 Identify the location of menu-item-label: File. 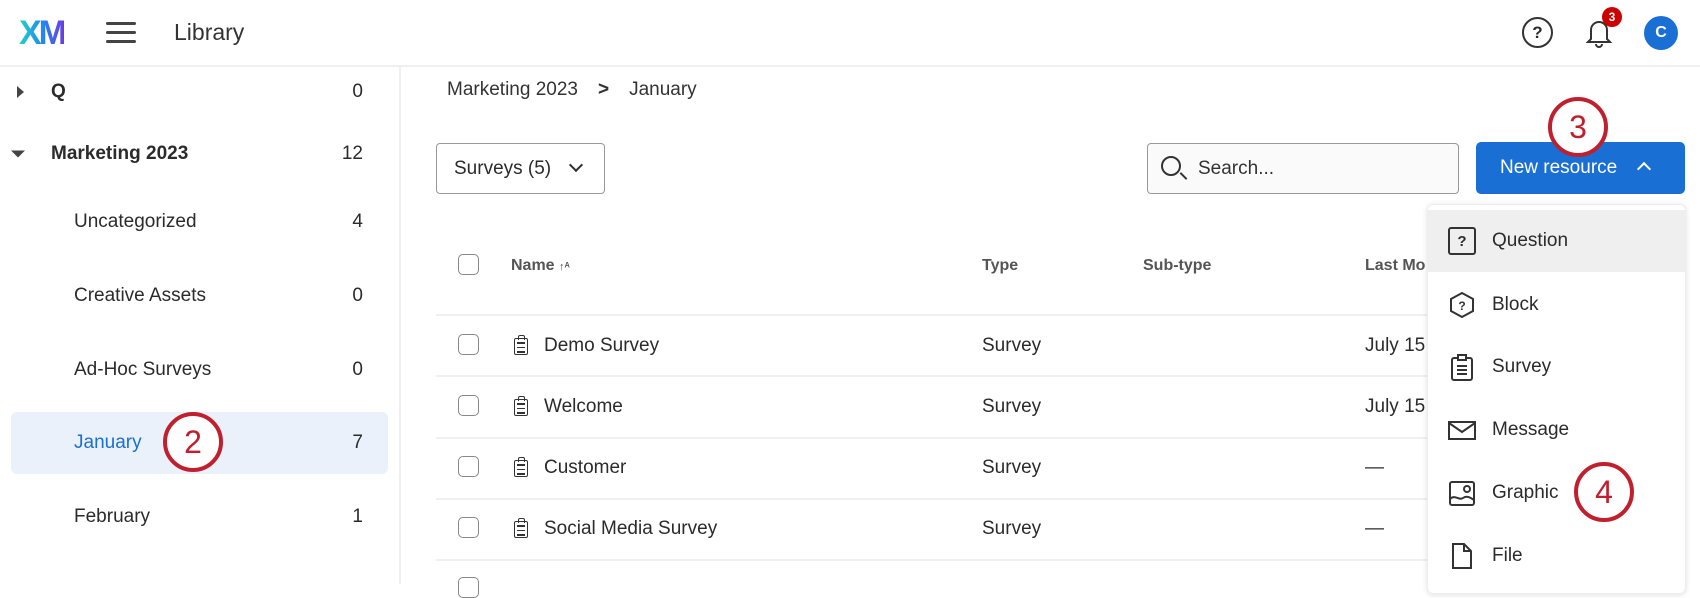
(1507, 555).